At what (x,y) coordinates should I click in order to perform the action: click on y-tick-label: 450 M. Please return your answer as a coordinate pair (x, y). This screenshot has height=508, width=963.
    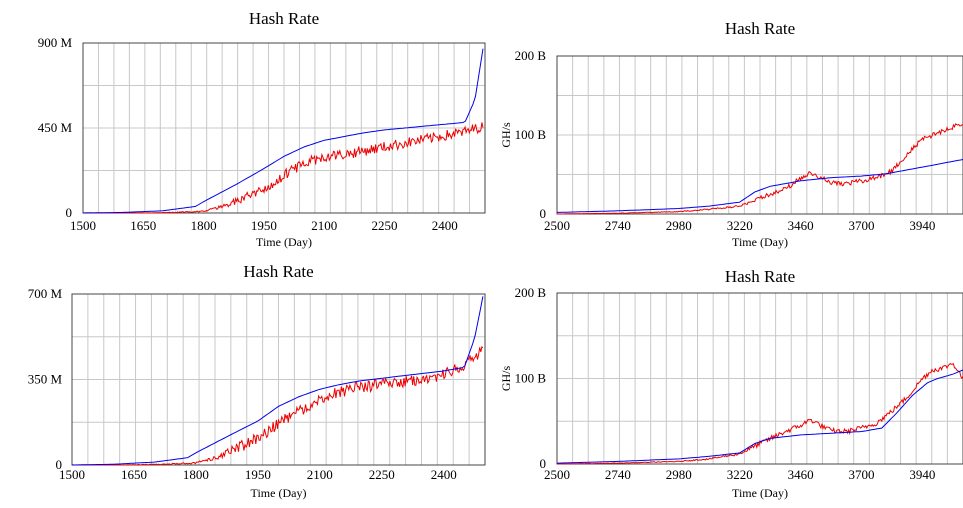
    Looking at the image, I should click on (55, 127).